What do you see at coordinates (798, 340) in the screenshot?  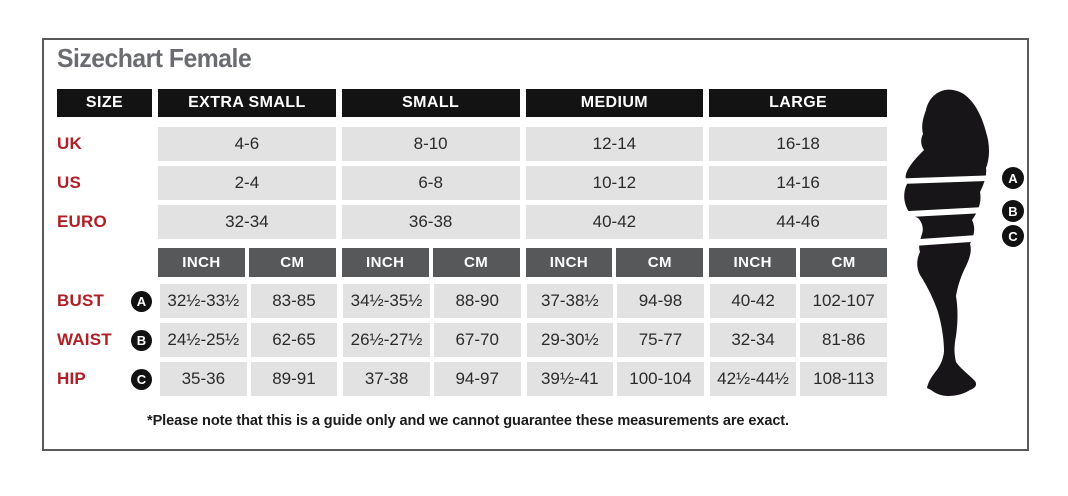 I see `waist-large: 32-34 81-86` at bounding box center [798, 340].